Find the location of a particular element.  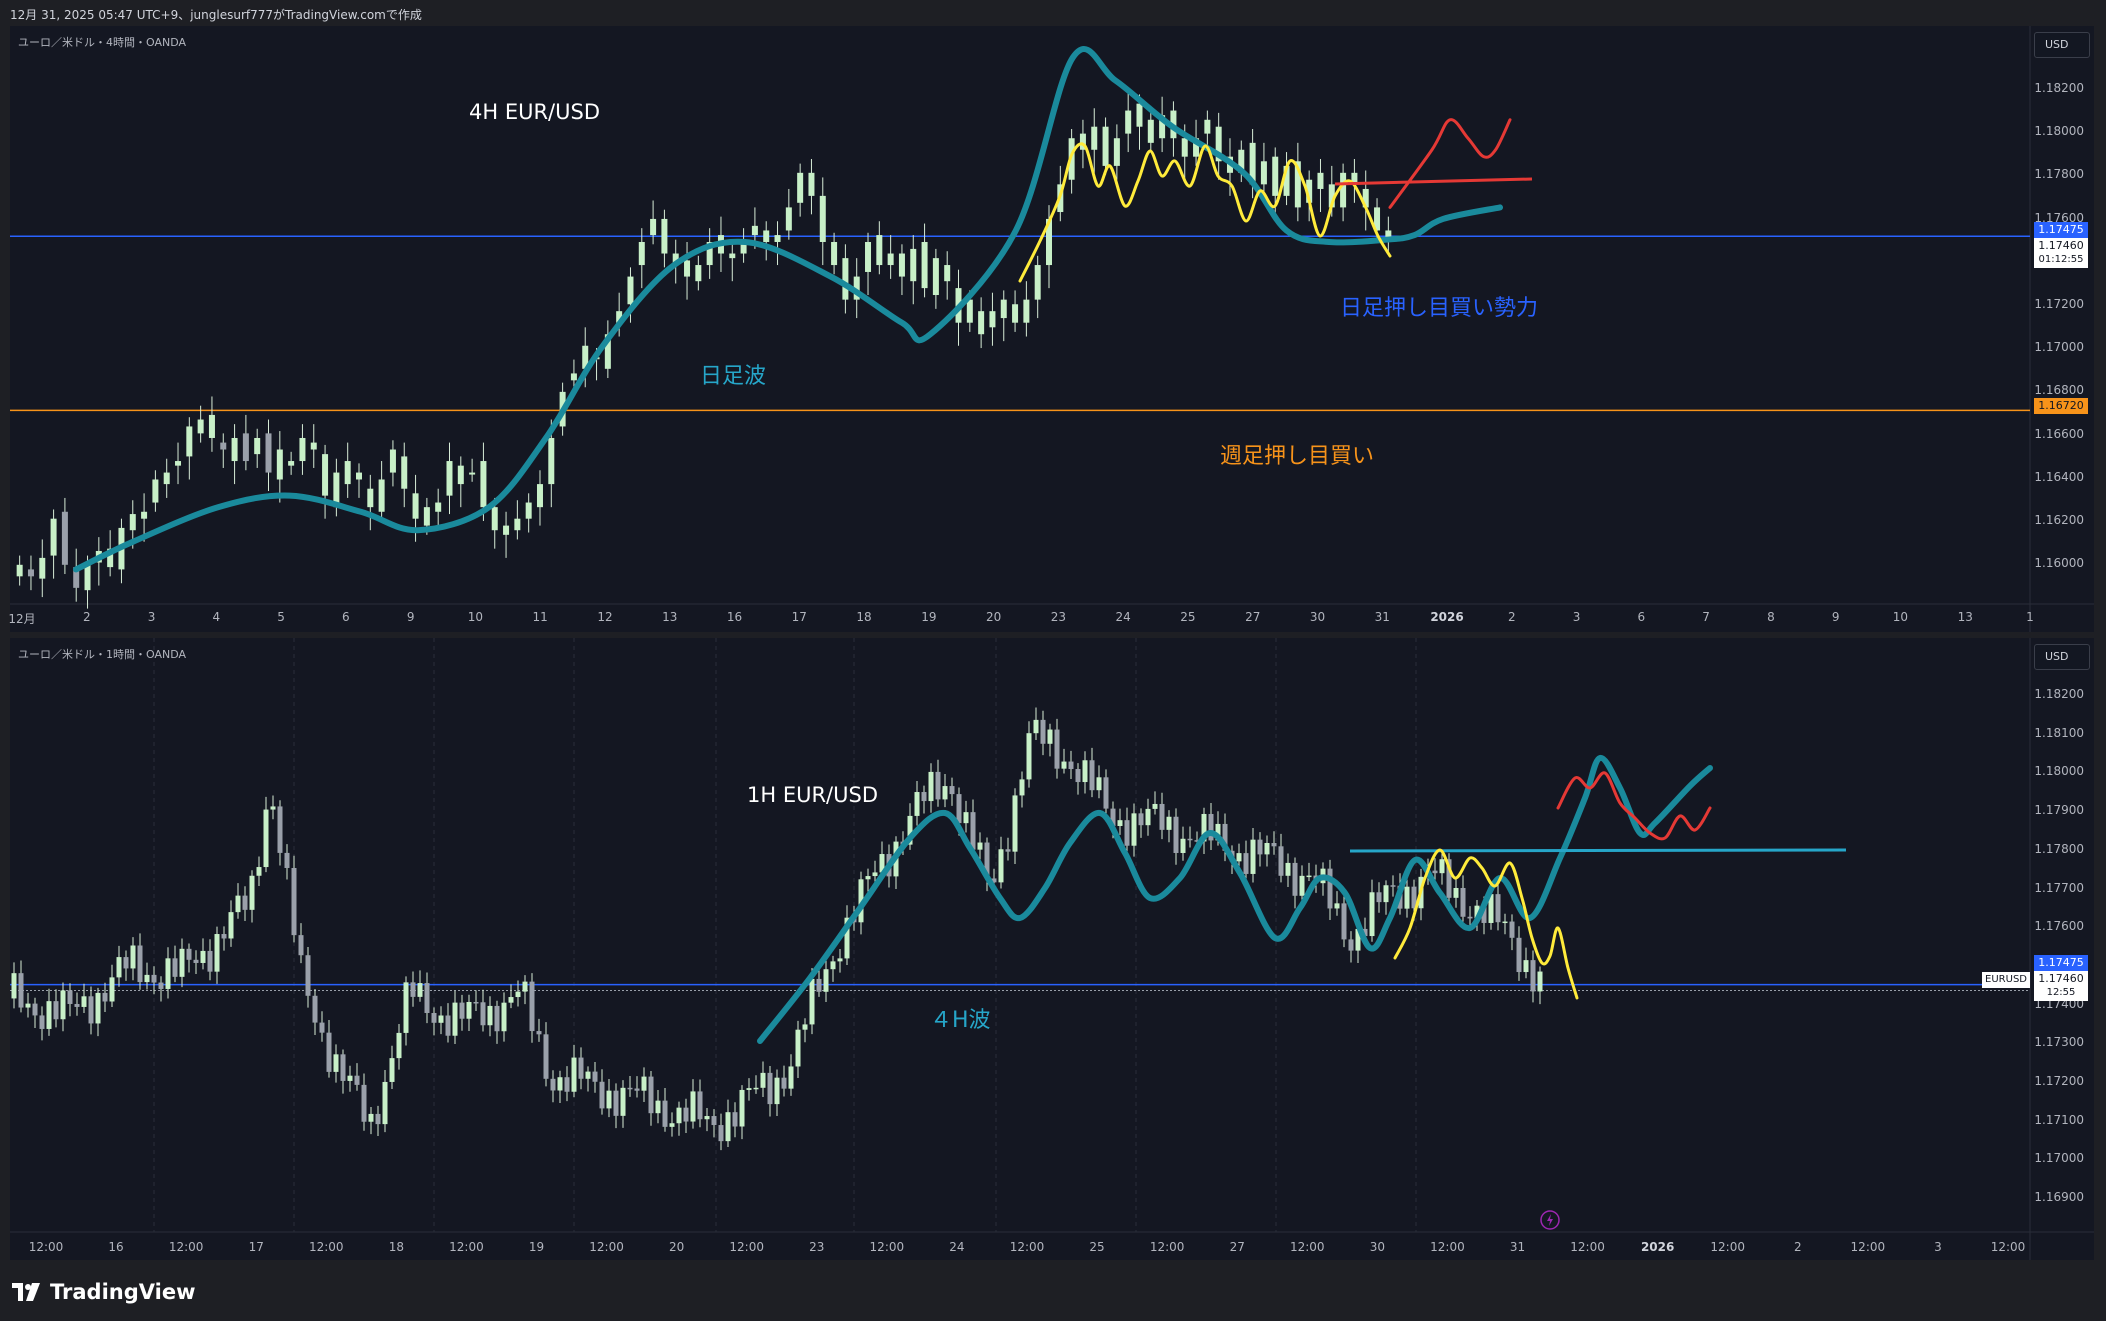

time-axis-label: 1 is located at coordinates (2030, 617).